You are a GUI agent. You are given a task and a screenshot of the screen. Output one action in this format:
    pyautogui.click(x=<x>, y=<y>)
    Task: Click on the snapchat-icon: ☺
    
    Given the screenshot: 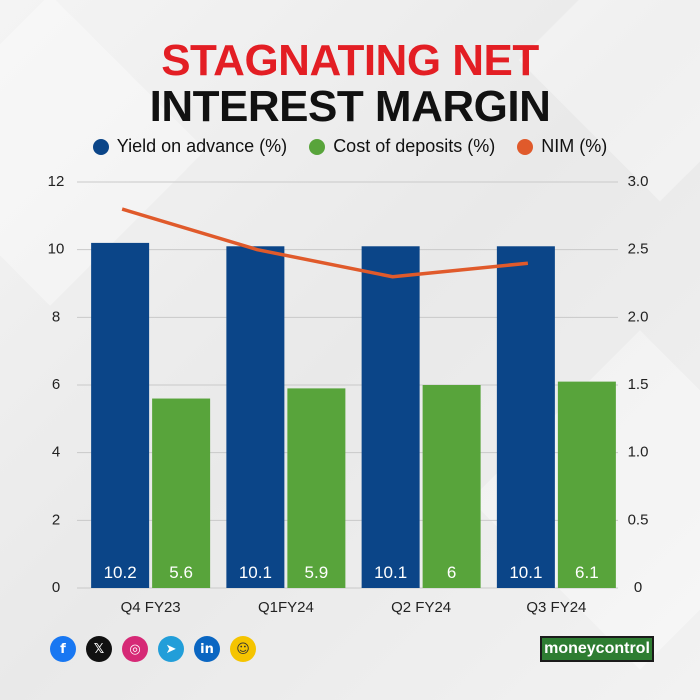 What is the action you would take?
    pyautogui.click(x=243, y=649)
    